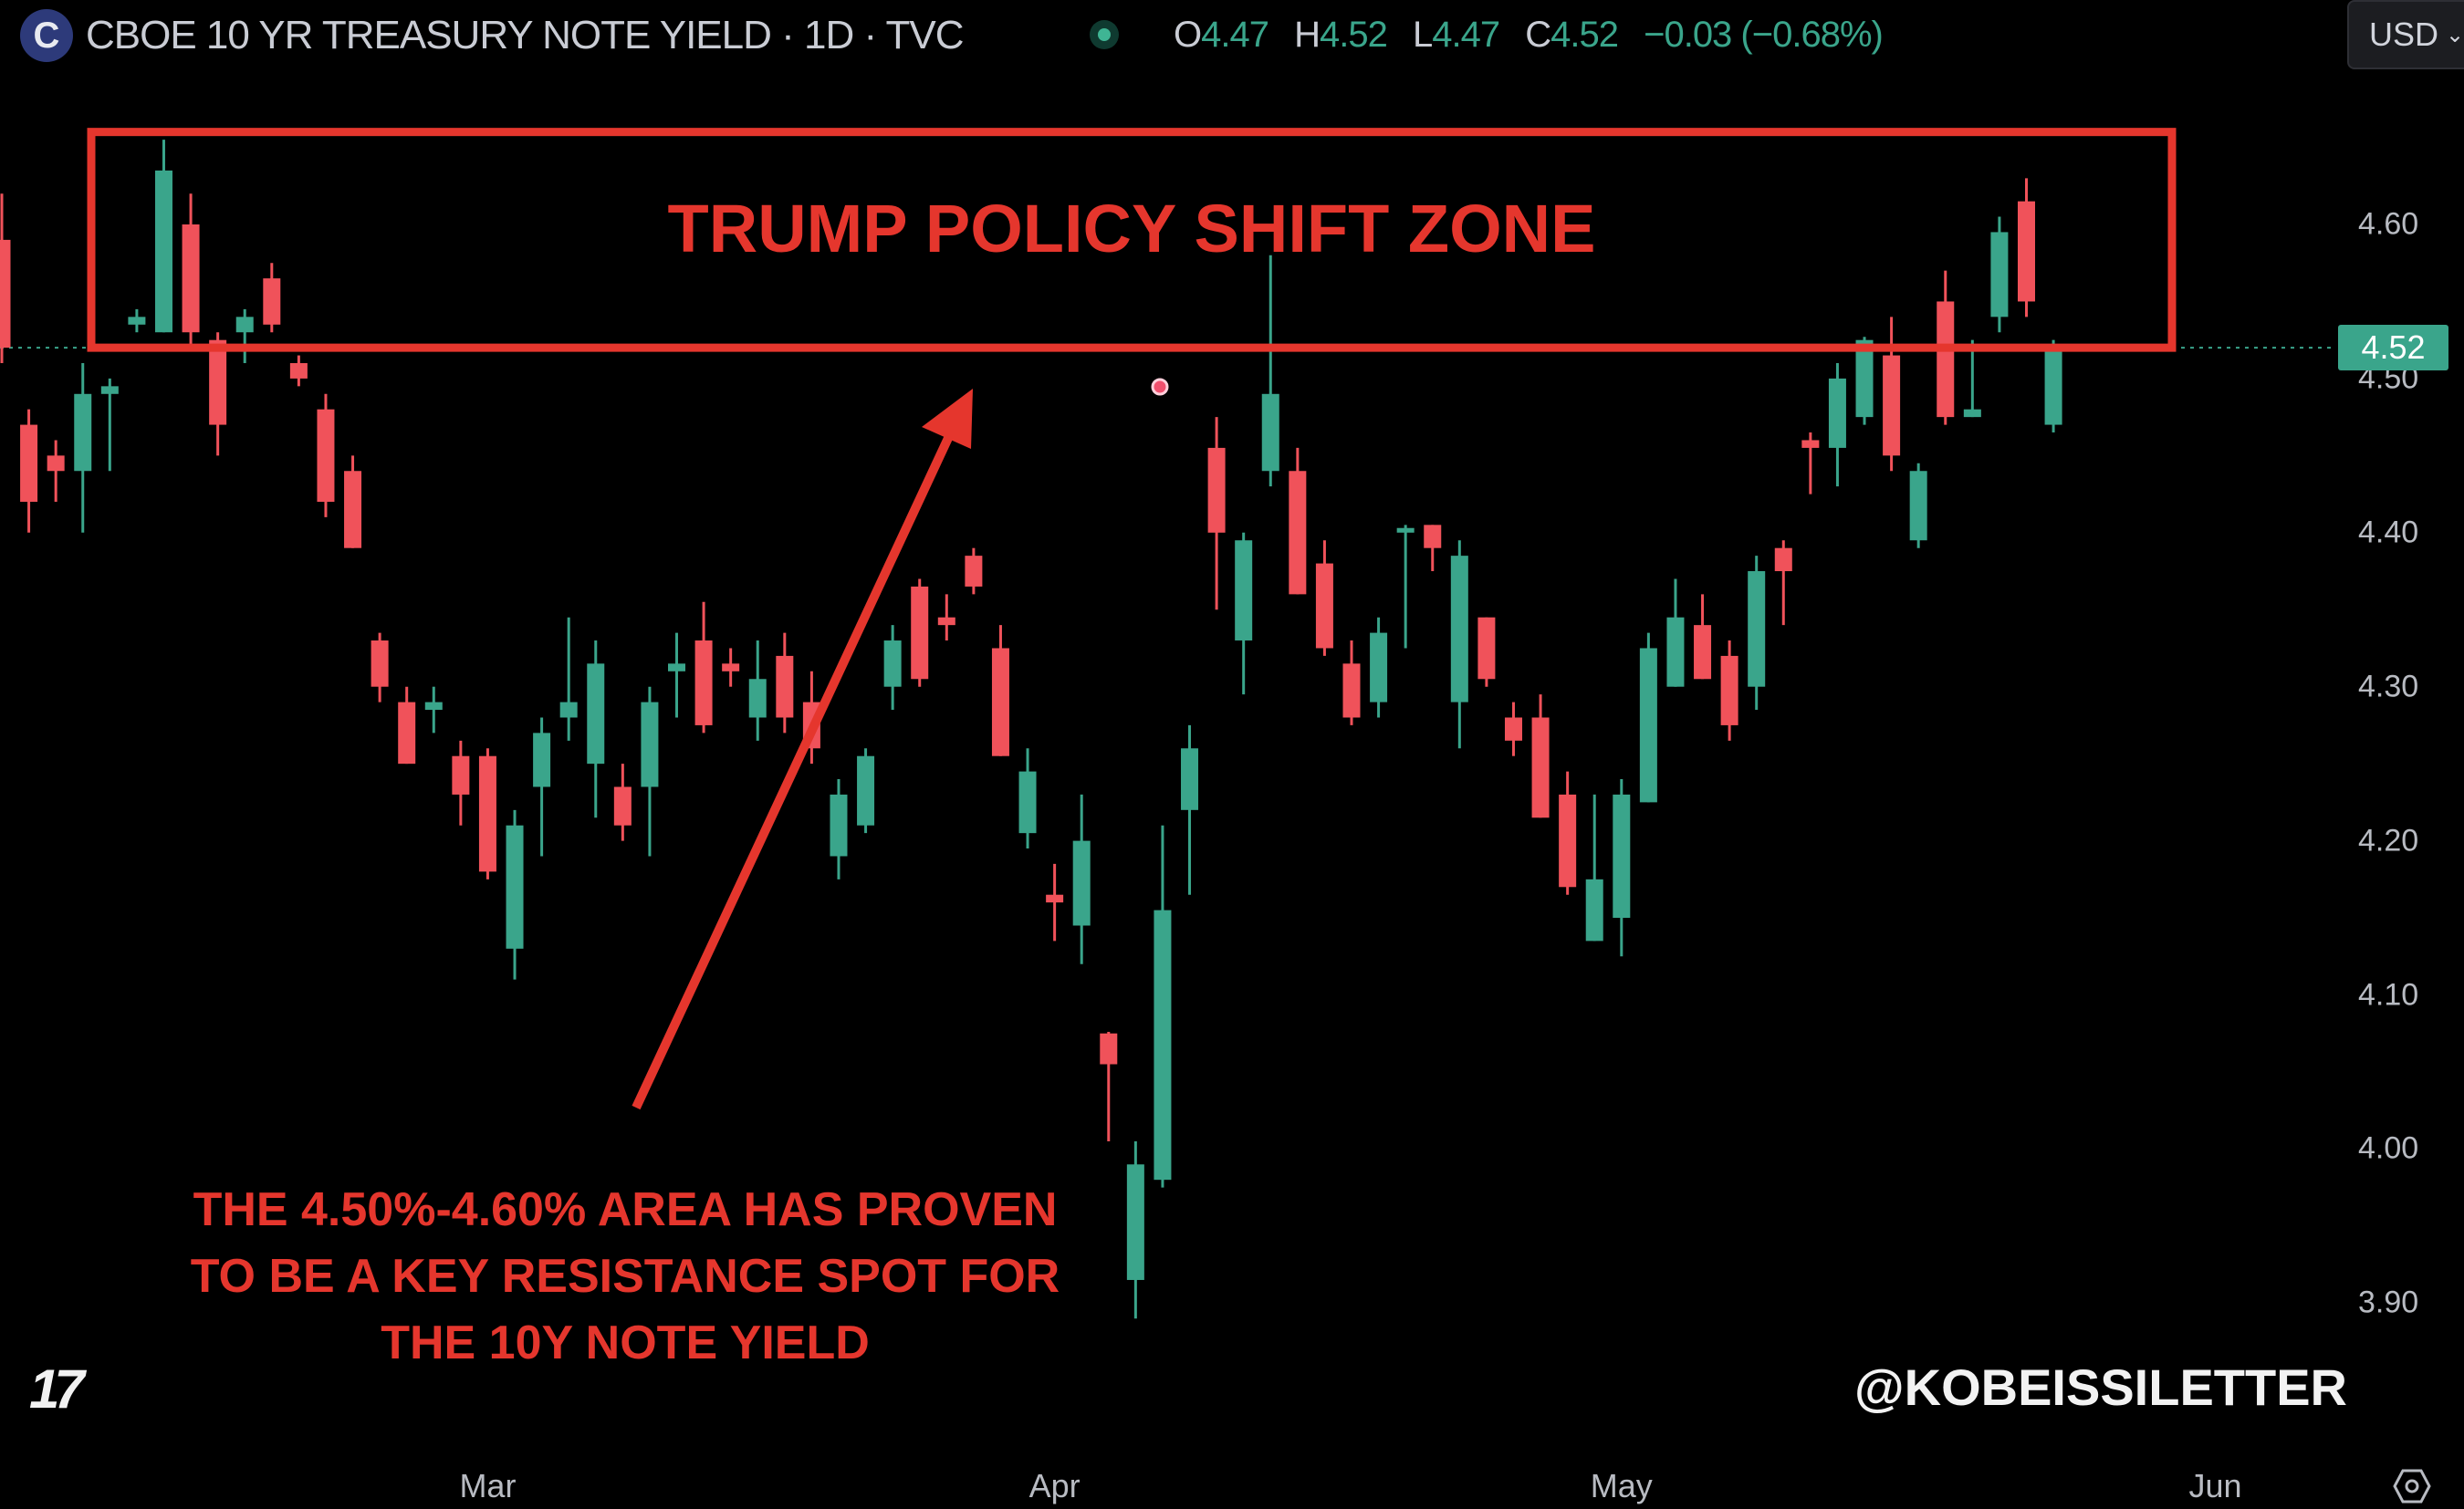 The width and height of the screenshot is (2464, 1509). Describe the element at coordinates (57, 1389) in the screenshot. I see `tradingview-logo: 17` at that location.